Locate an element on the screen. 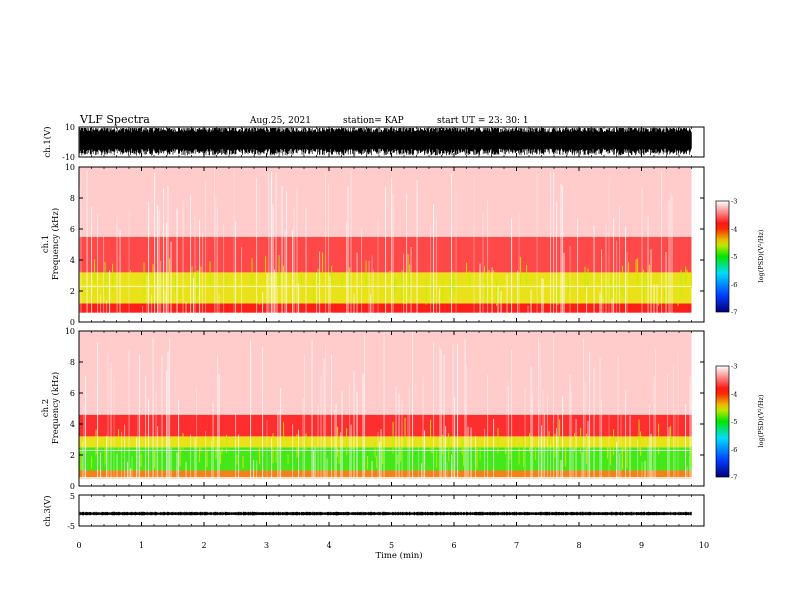  spec2-ytick-label: 4 is located at coordinates (72, 424).